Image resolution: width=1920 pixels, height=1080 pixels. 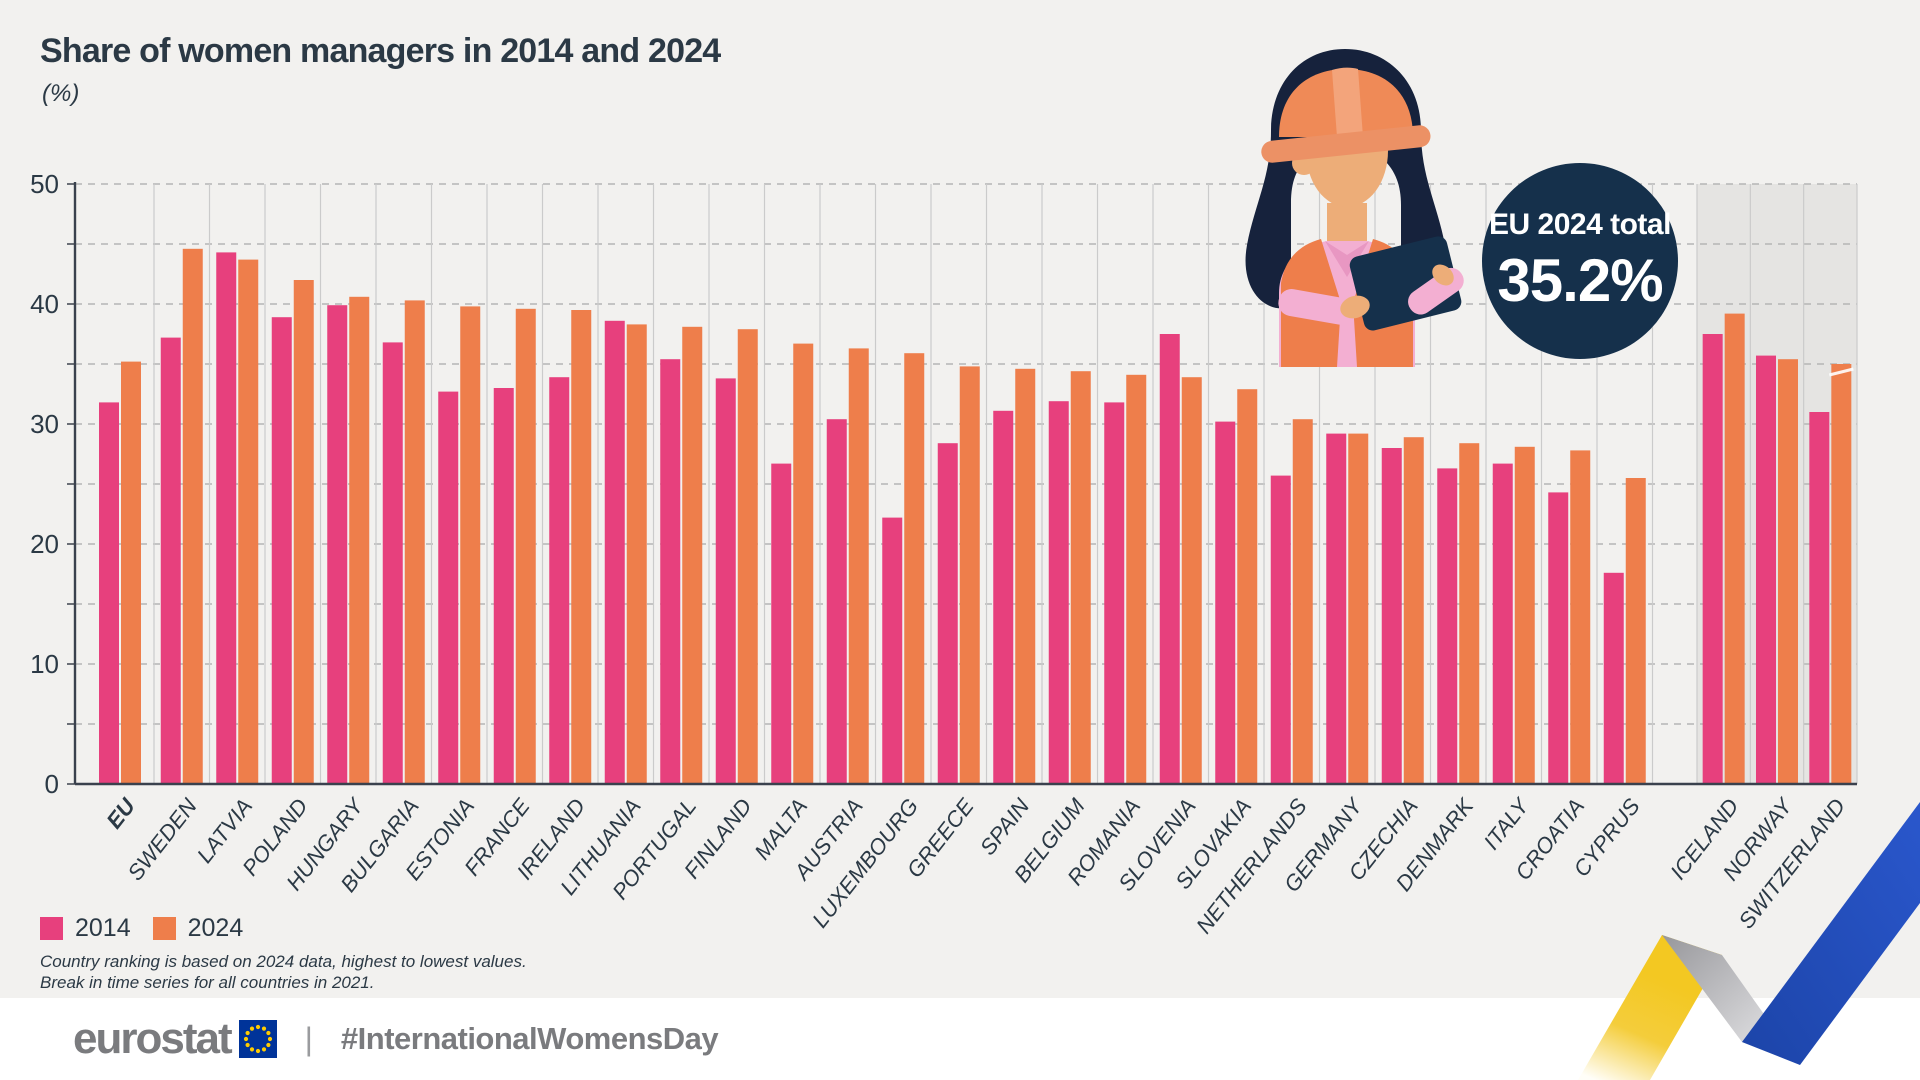 What do you see at coordinates (858, 566) in the screenshot?
I see `bar-2024-austria` at bounding box center [858, 566].